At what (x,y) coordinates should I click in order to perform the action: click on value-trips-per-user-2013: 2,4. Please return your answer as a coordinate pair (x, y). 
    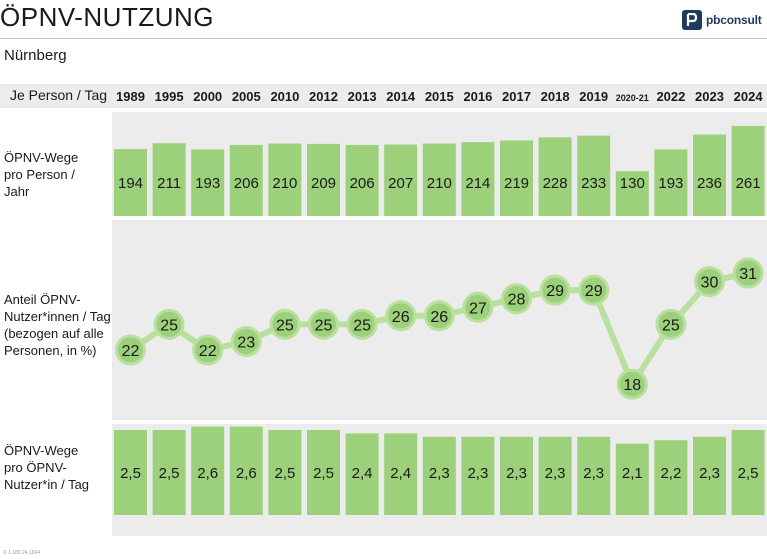
    Looking at the image, I should click on (362, 473).